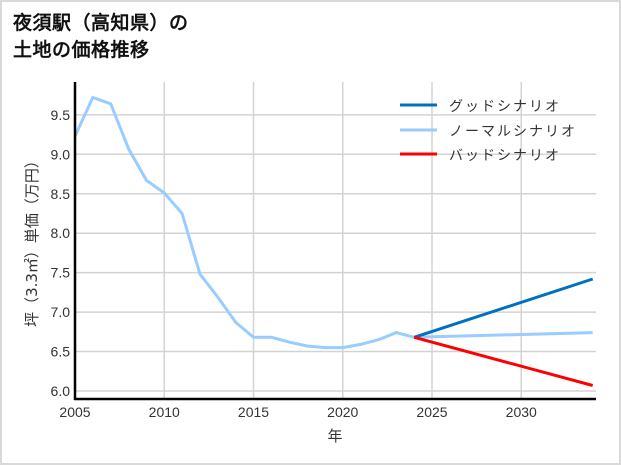 The height and width of the screenshot is (465, 621). I want to click on legend-label-normal: ノーマルシナリオ, so click(513, 132).